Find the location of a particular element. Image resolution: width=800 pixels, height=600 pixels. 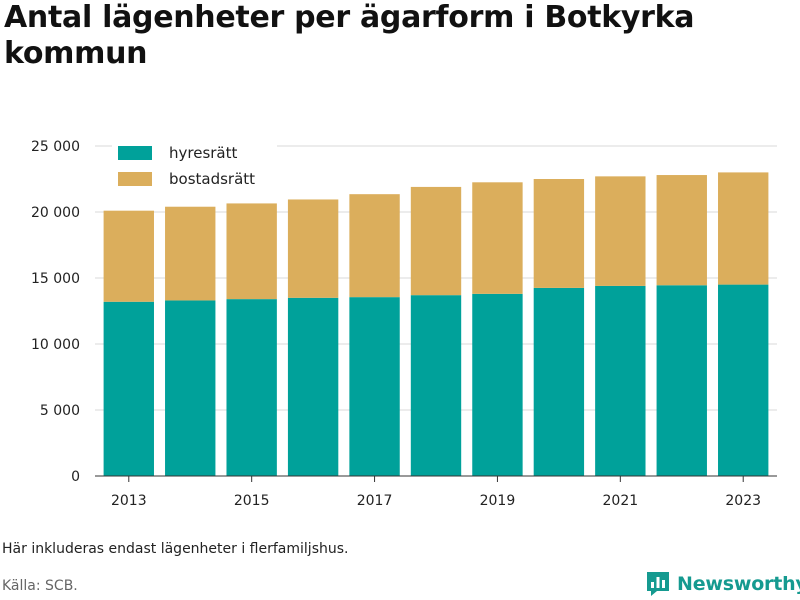

bar-hyresrätt-2023 is located at coordinates (743, 380).